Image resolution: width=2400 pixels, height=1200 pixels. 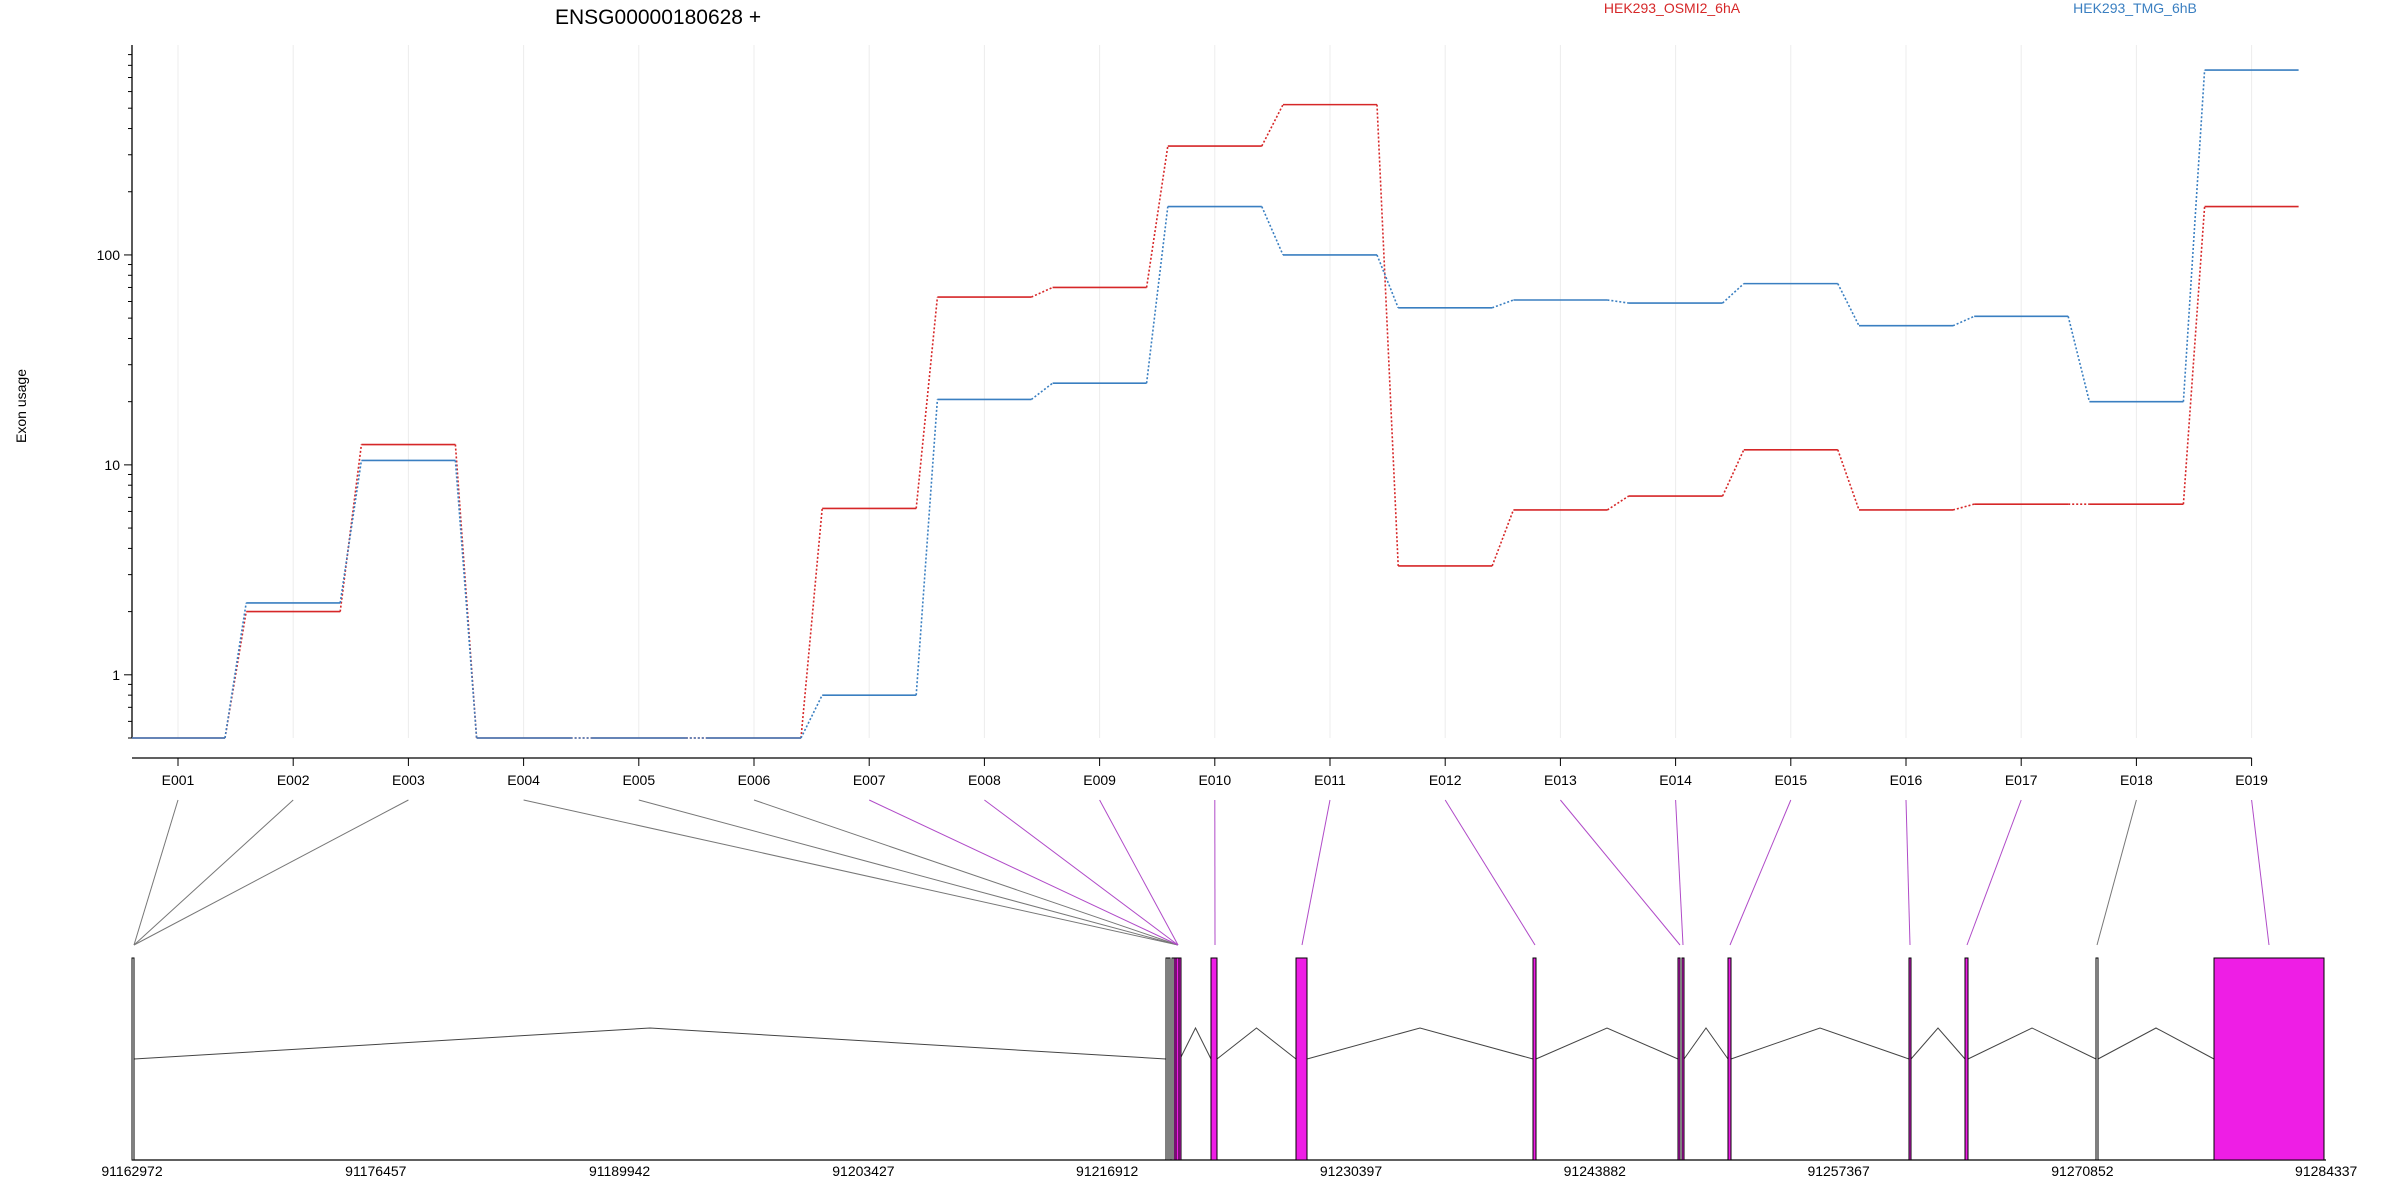 I want to click on exon-box-E001, so click(x=133, y=1059).